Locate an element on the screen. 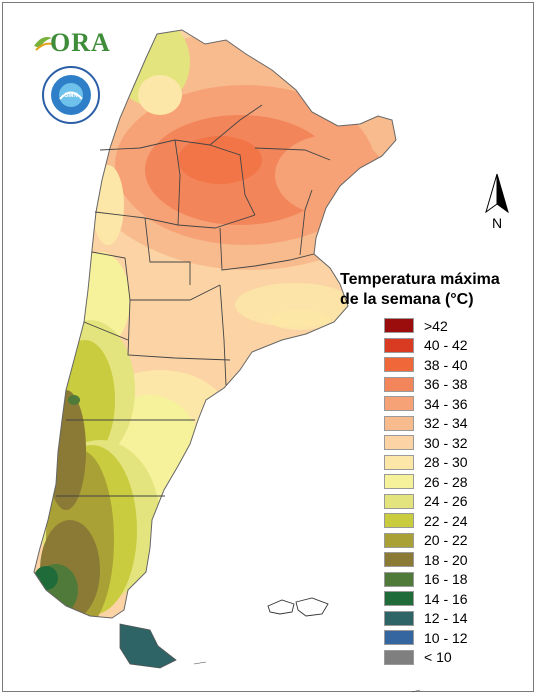  legend-title-line2: de la semana (°C) is located at coordinates (407, 299).